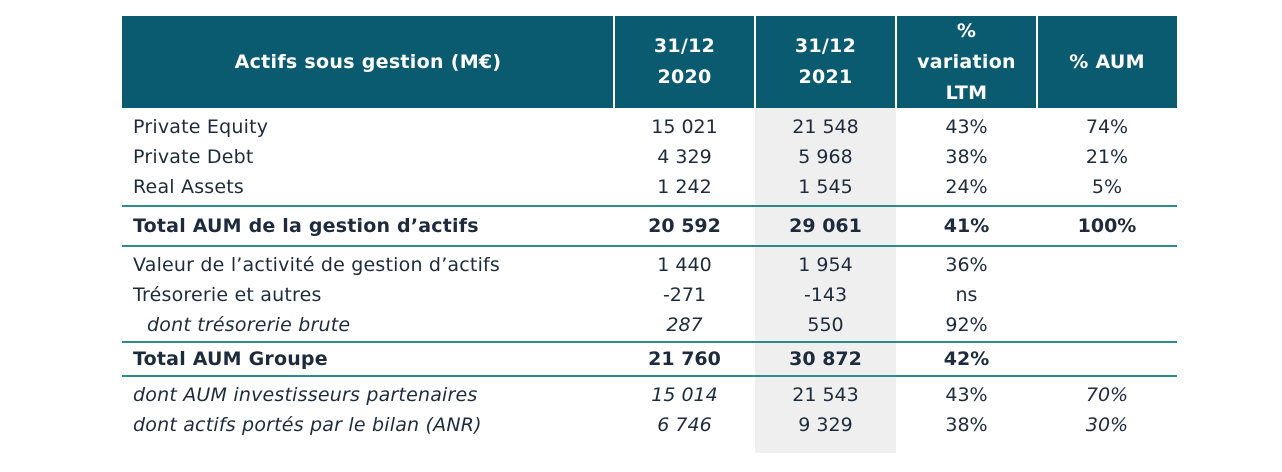 This screenshot has width=1282, height=472. Describe the element at coordinates (966, 265) in the screenshot. I see `variation: 36%` at that location.